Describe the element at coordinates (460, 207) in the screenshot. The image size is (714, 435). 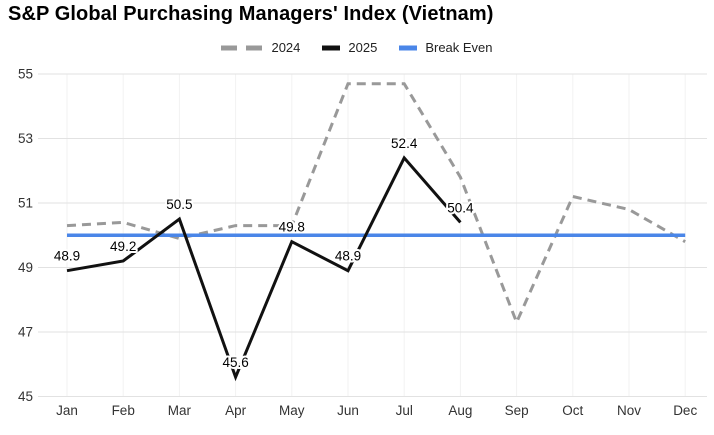
I see `data-label: 50.4` at that location.